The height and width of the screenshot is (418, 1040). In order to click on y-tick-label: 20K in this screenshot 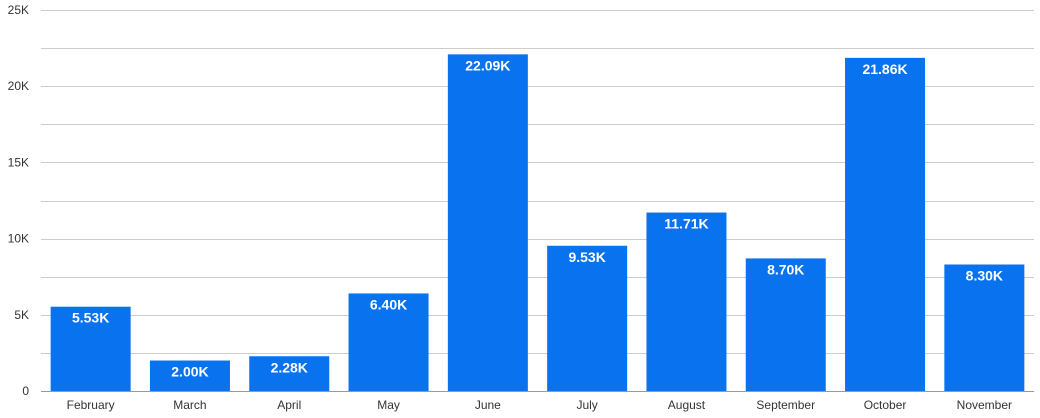, I will do `click(18, 86)`.